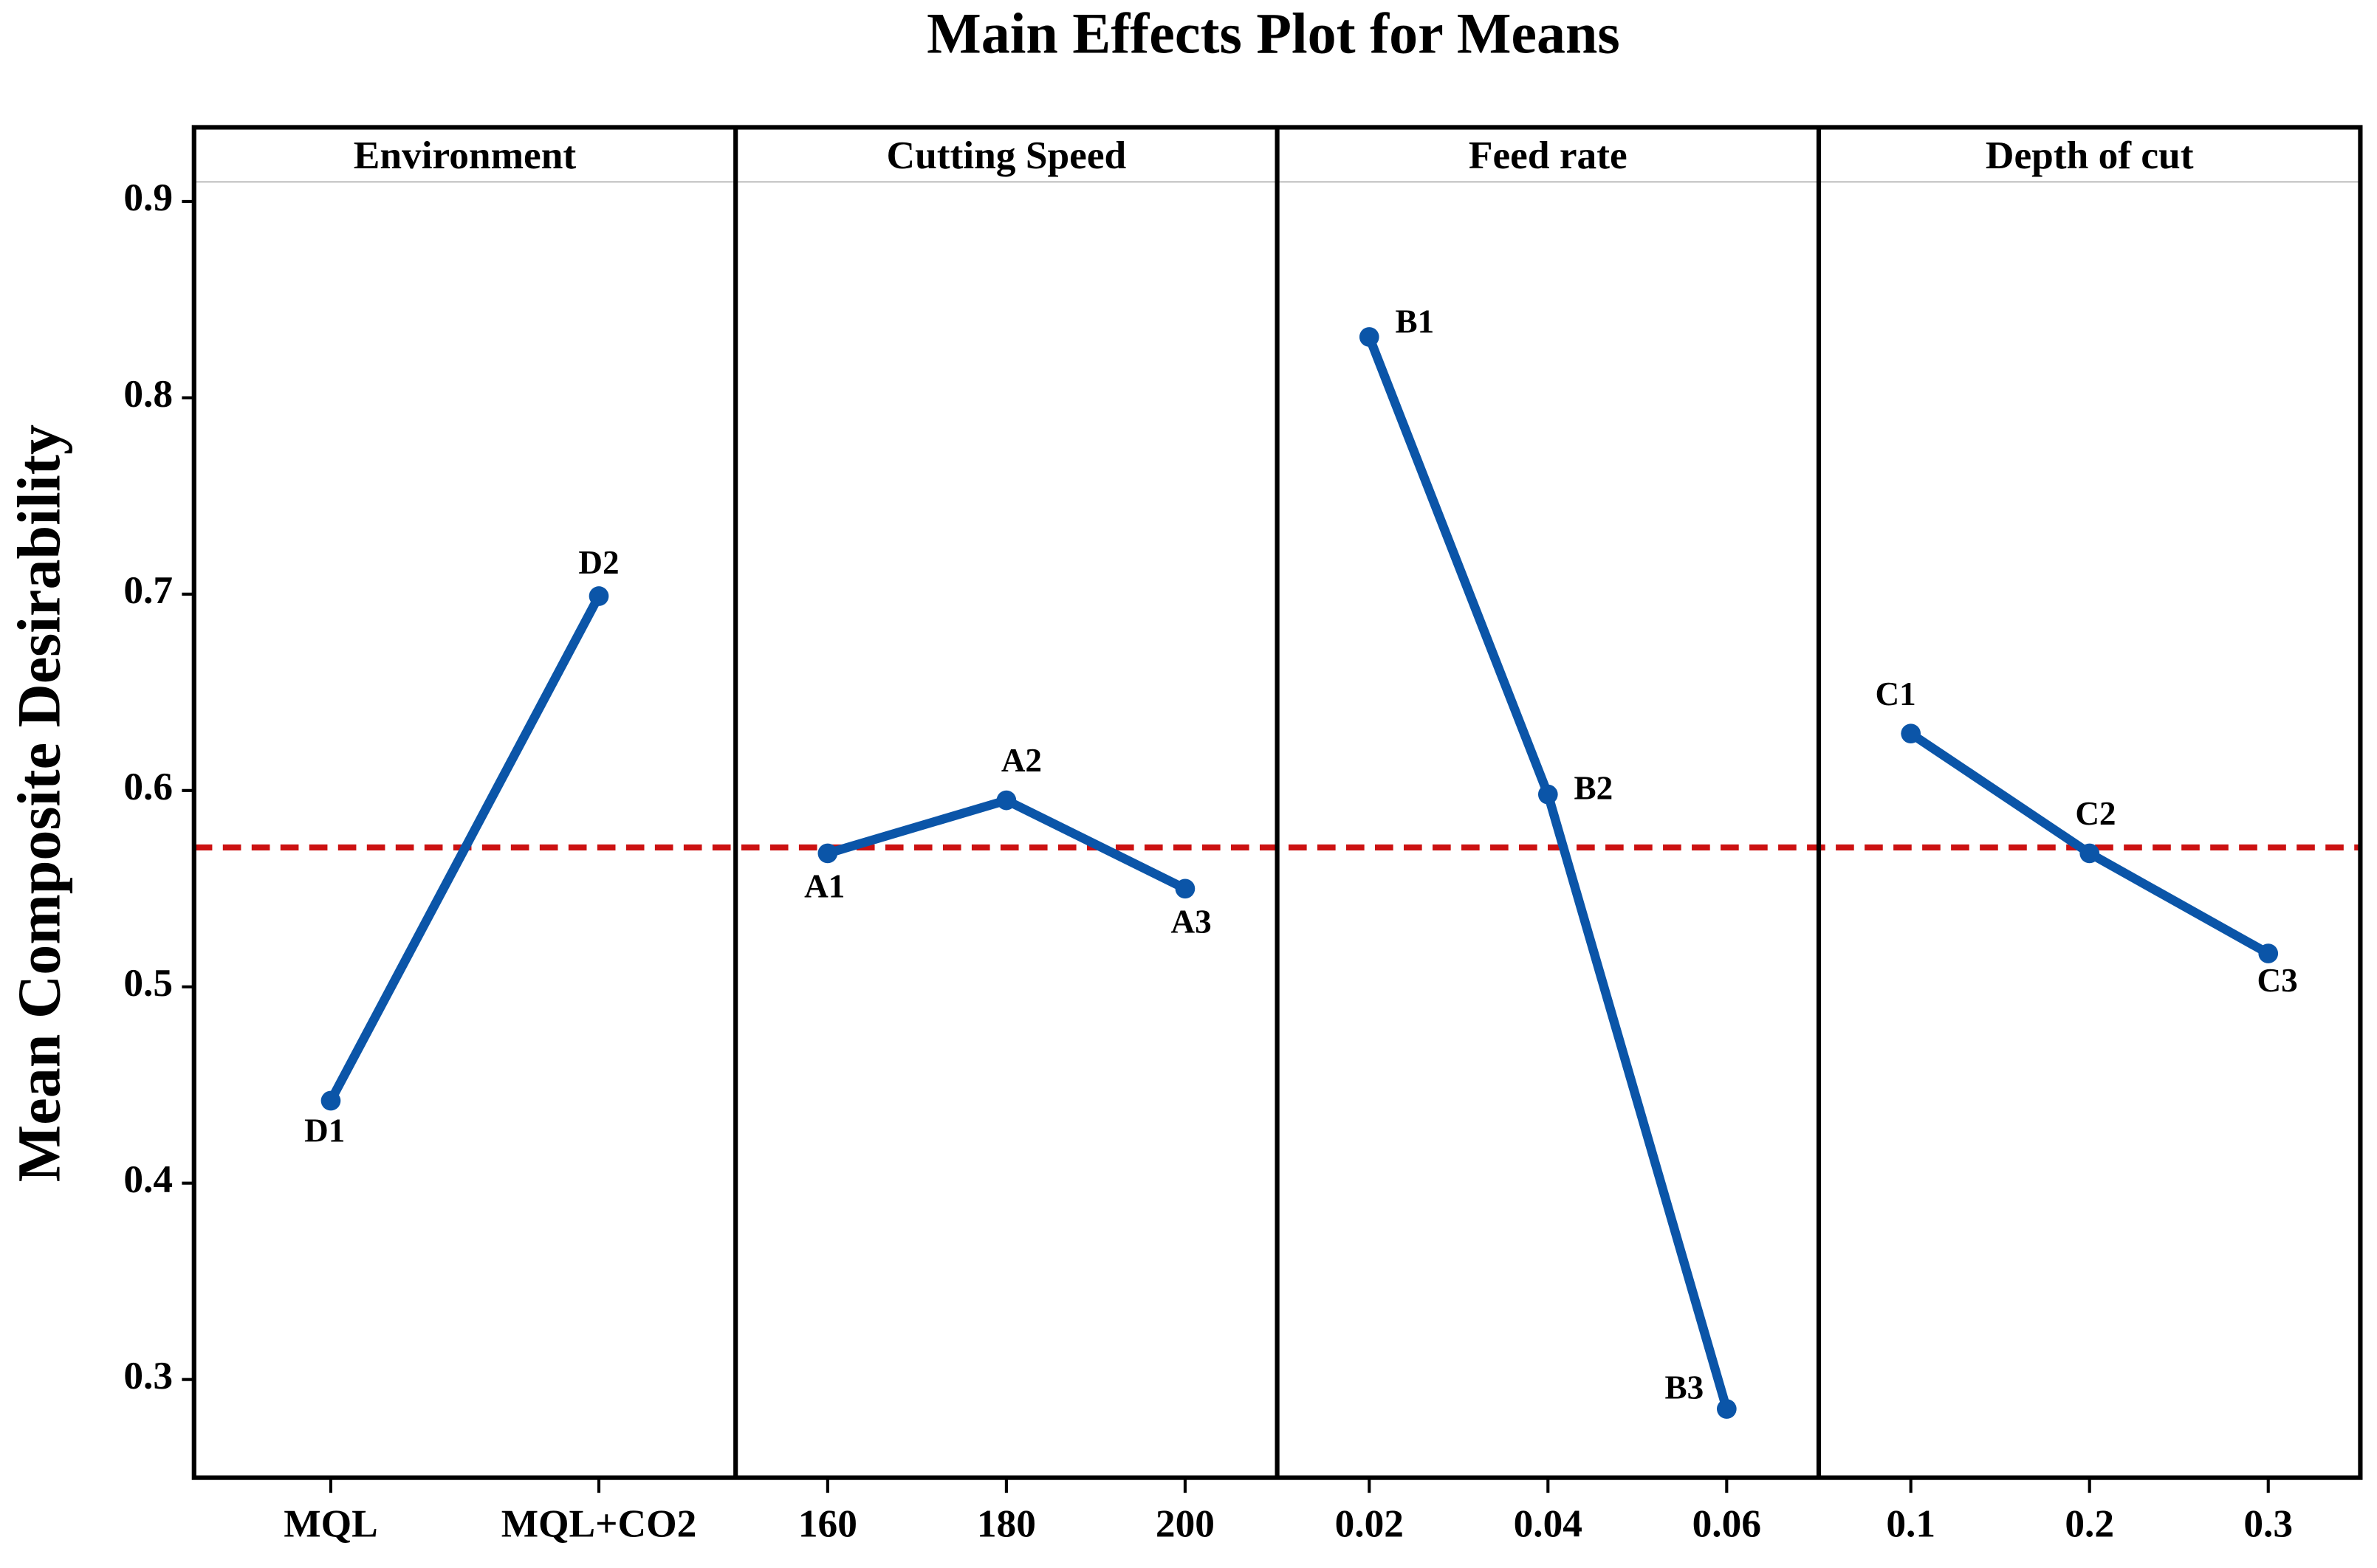 Image resolution: width=2377 pixels, height=1568 pixels. What do you see at coordinates (599, 1524) in the screenshot?
I see `x-tick-label: MQL+CO2` at bounding box center [599, 1524].